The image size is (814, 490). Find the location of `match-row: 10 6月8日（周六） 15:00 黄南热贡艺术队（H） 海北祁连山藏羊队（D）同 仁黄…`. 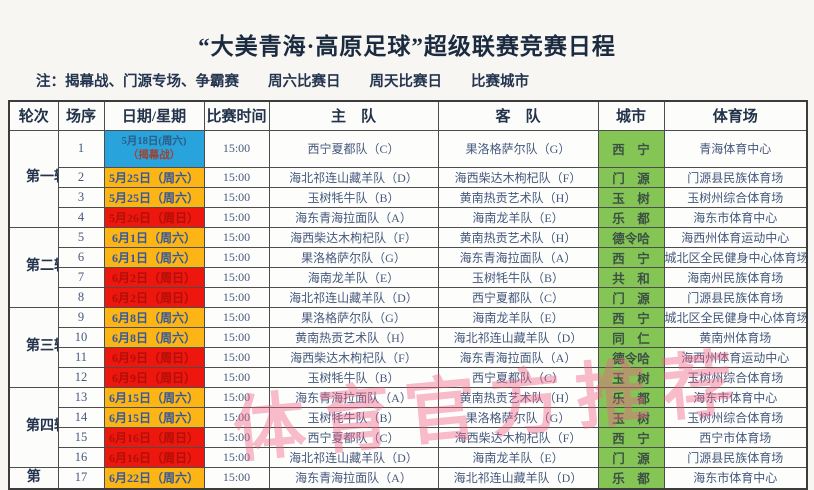

match-row: 10 6月8日（周六） 15:00 黄南热贡艺术队（H） 海北祁连山藏羊队（D）同 仁黄… is located at coordinates (408, 337).